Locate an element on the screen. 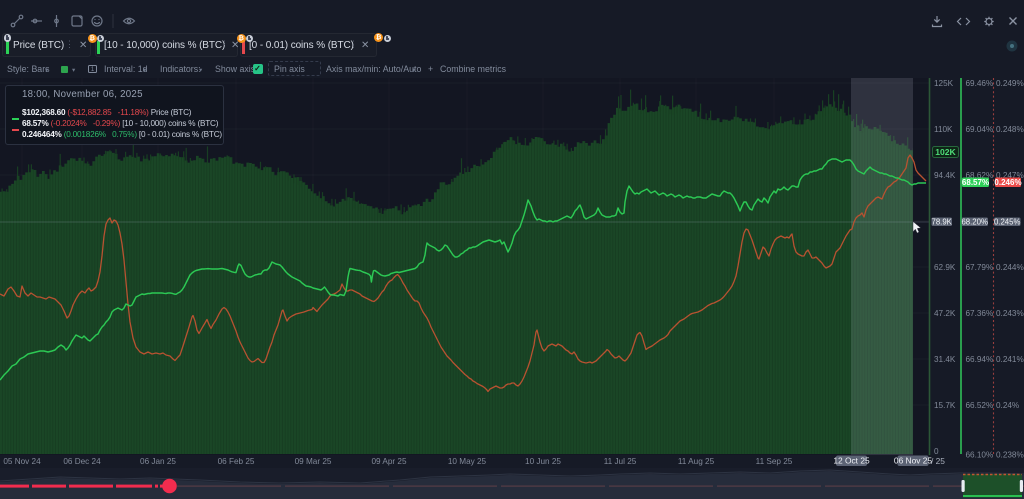 The width and height of the screenshot is (1024, 499). svg-text: 78.9K is located at coordinates (942, 221).